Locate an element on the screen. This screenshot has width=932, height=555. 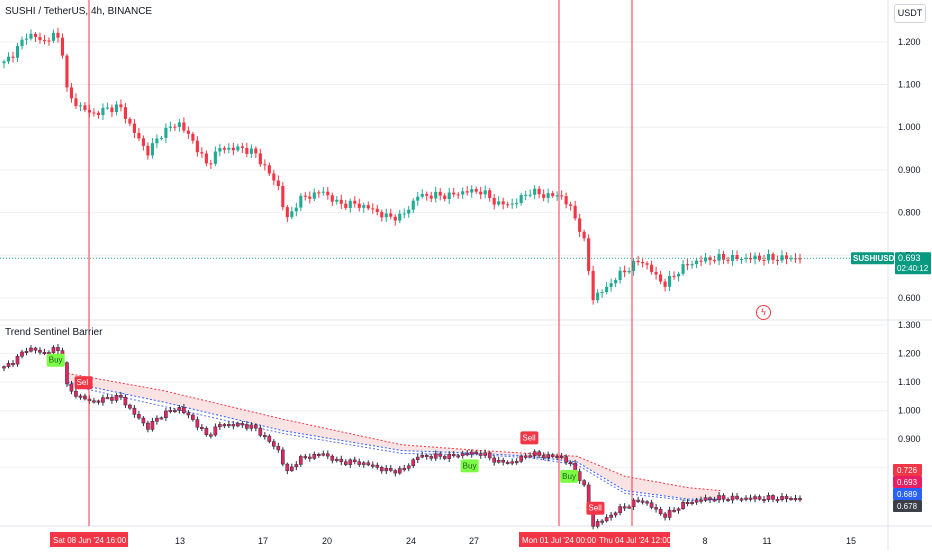
currency-button: USDT is located at coordinates (910, 13).